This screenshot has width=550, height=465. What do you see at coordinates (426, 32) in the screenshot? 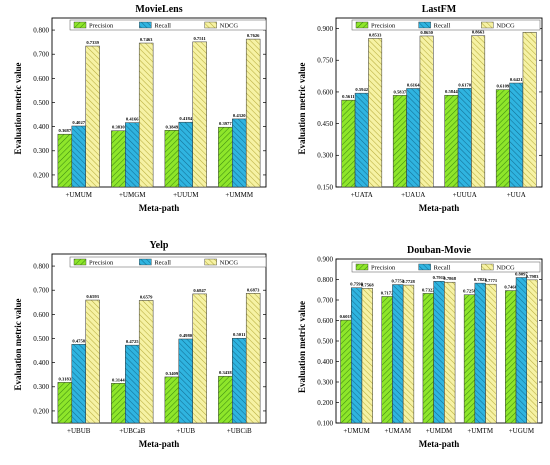
I see `bar-value-label: 0.8650` at bounding box center [426, 32].